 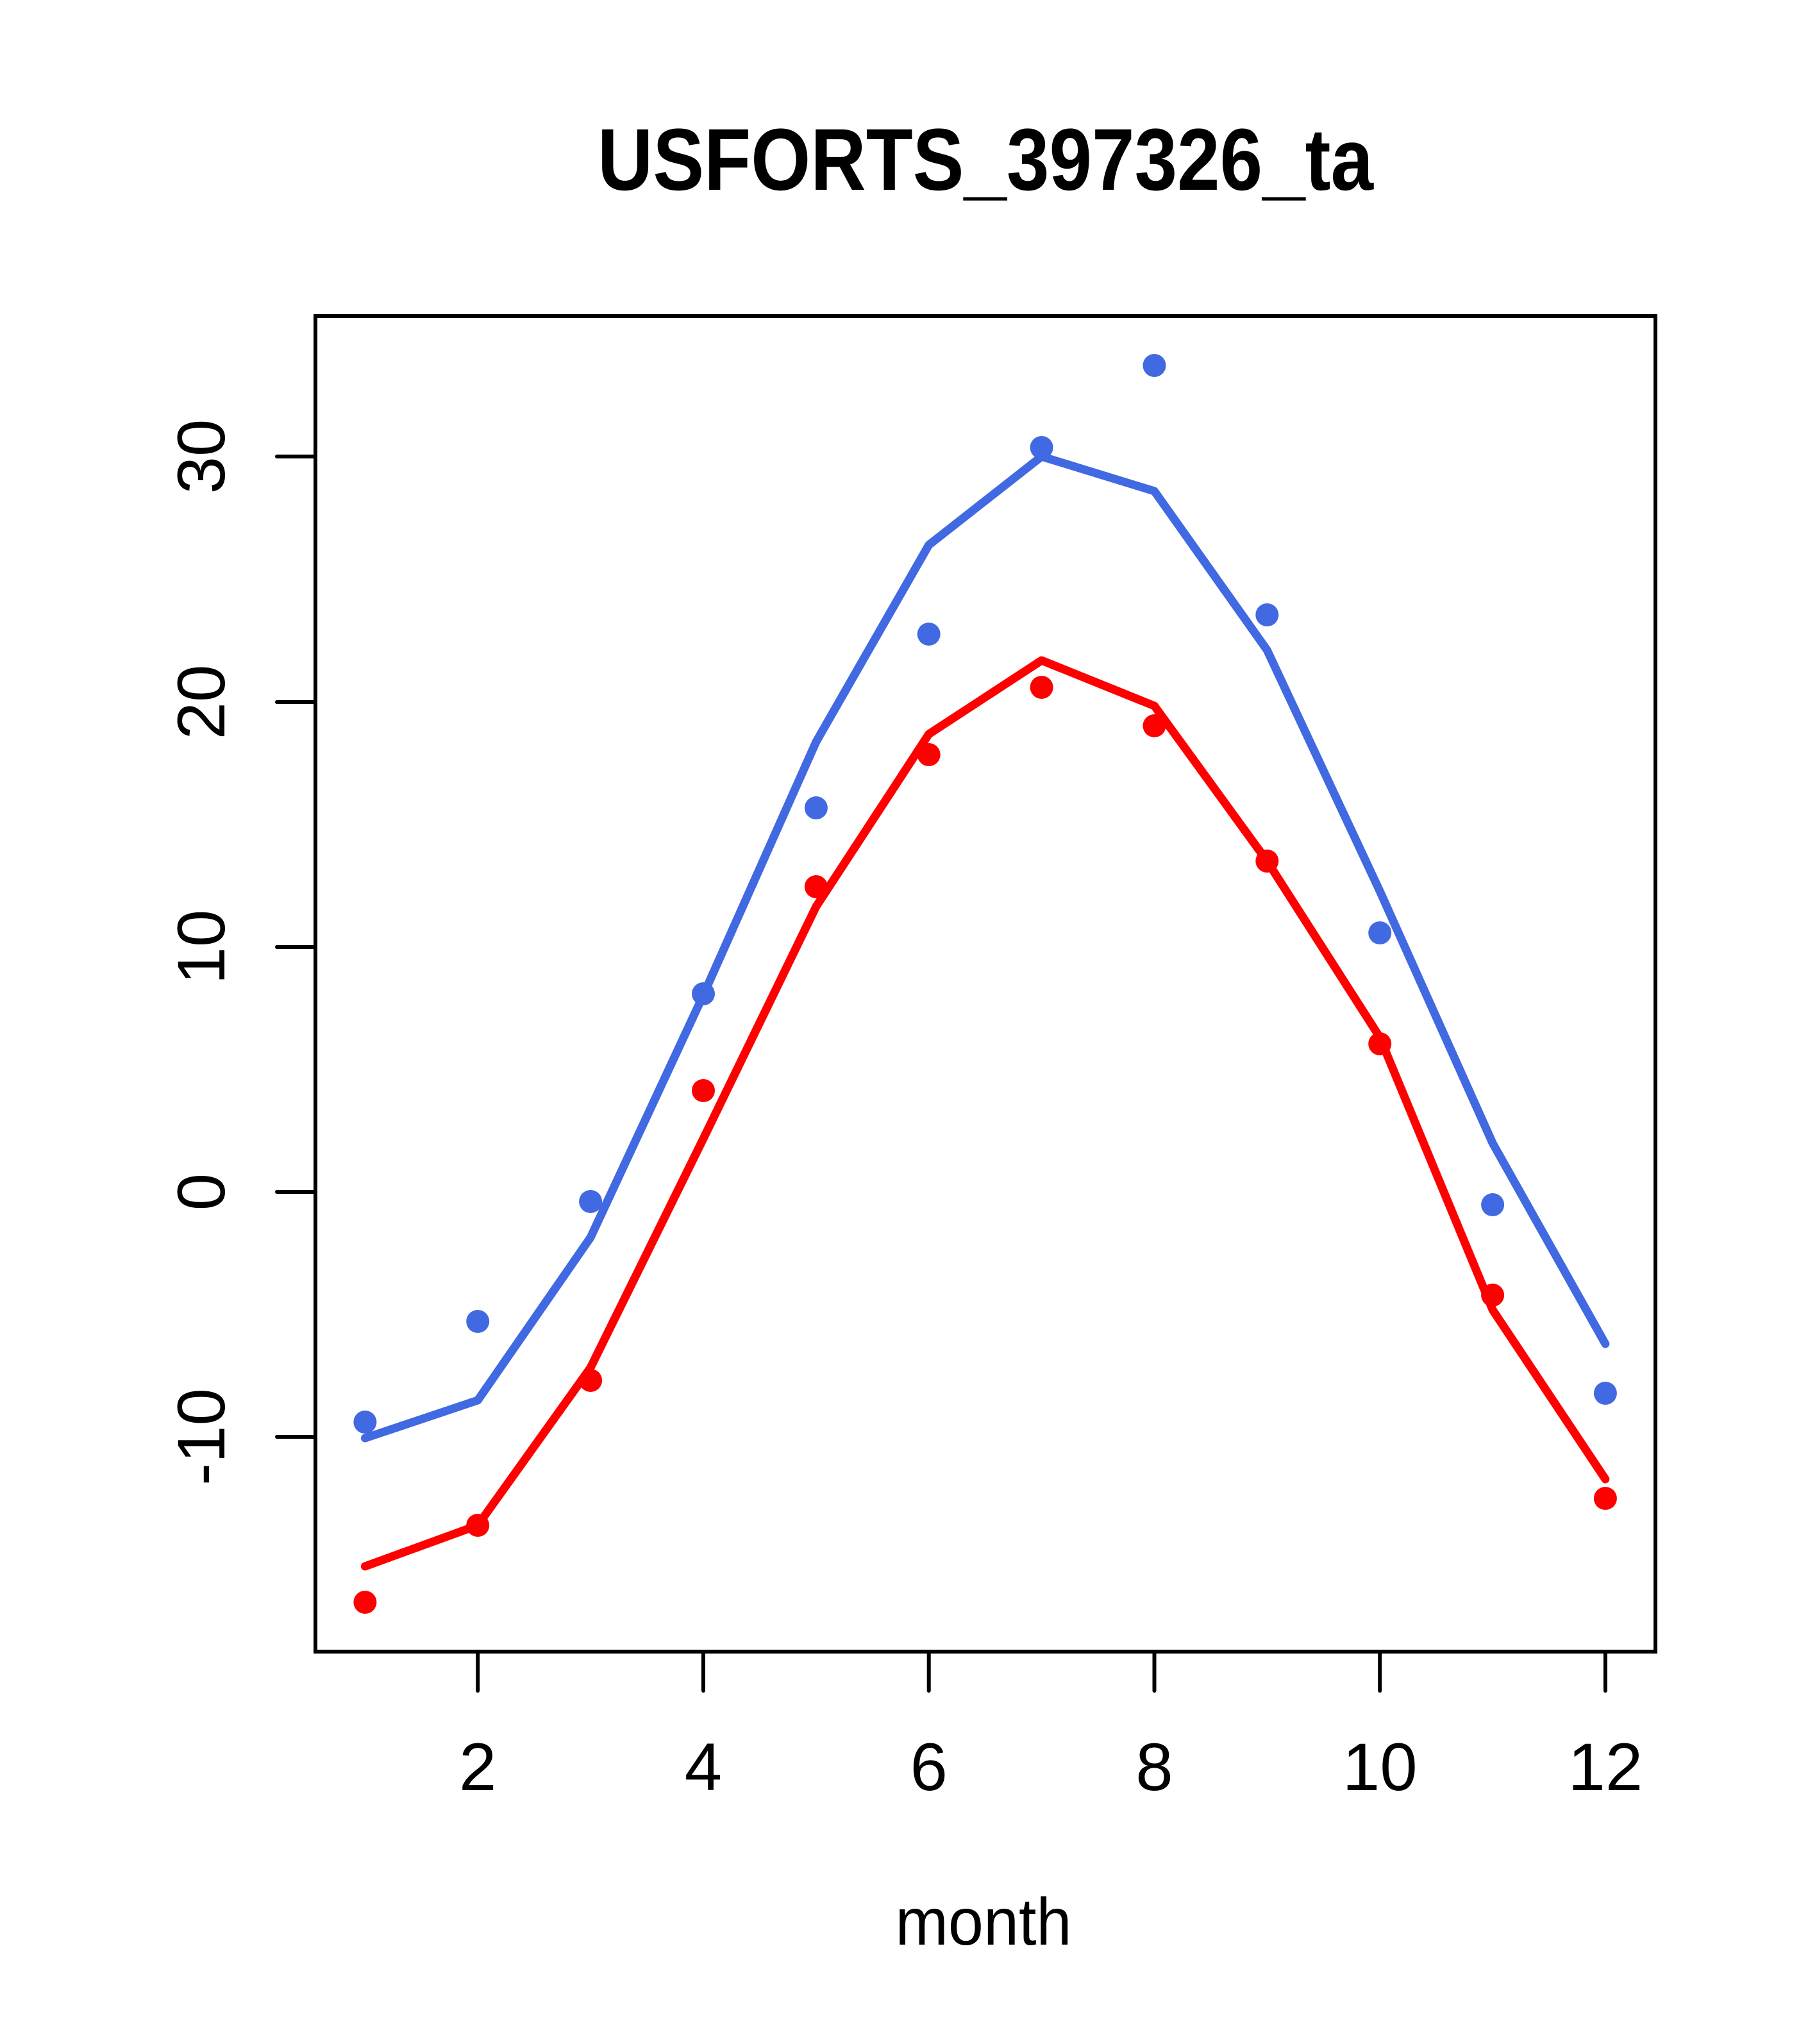 What do you see at coordinates (477, 1767) in the screenshot?
I see `svg-text: 2` at bounding box center [477, 1767].